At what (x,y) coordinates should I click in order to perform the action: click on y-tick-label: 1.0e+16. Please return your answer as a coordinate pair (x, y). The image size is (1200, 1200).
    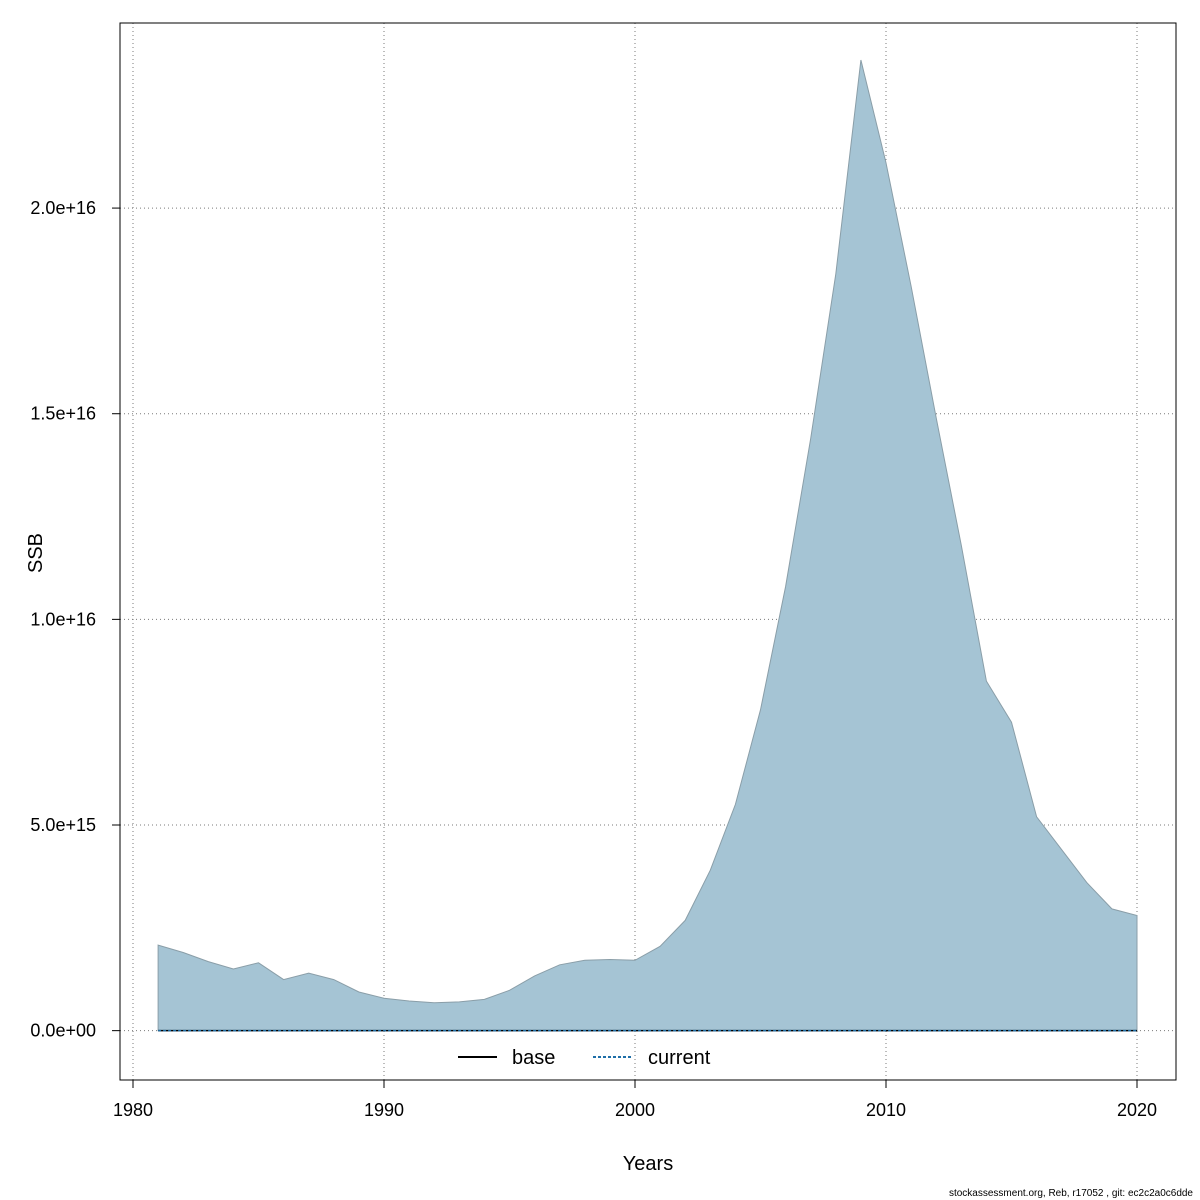
    Looking at the image, I should click on (63, 619).